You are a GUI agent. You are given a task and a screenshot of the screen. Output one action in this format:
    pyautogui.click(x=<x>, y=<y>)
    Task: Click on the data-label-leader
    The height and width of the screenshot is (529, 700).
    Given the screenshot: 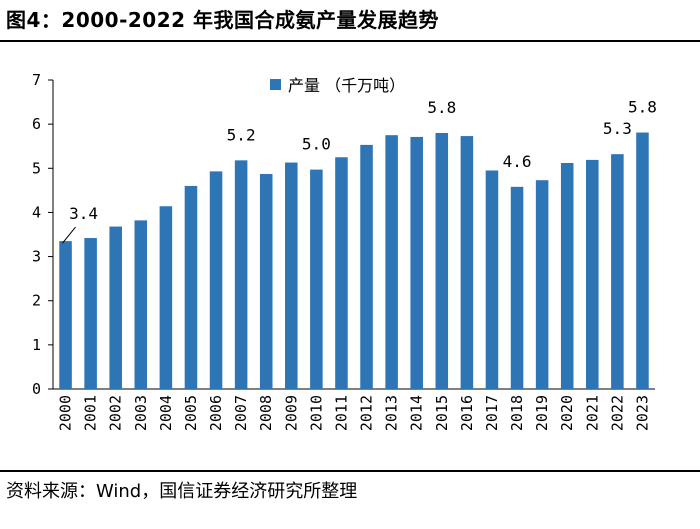 What is the action you would take?
    pyautogui.click(x=69, y=235)
    